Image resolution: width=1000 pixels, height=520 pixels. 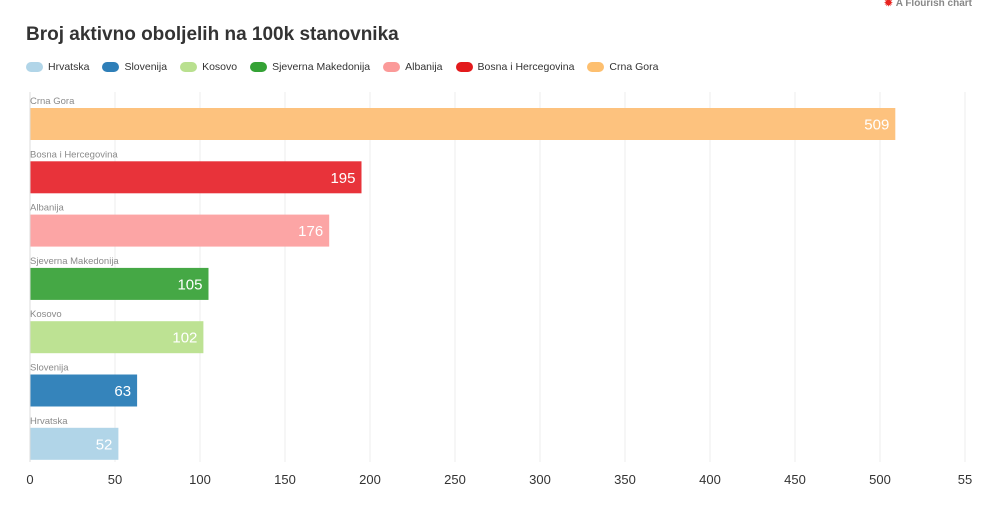 I want to click on legend-item-hrvatska: Hrvatska, so click(x=57, y=67).